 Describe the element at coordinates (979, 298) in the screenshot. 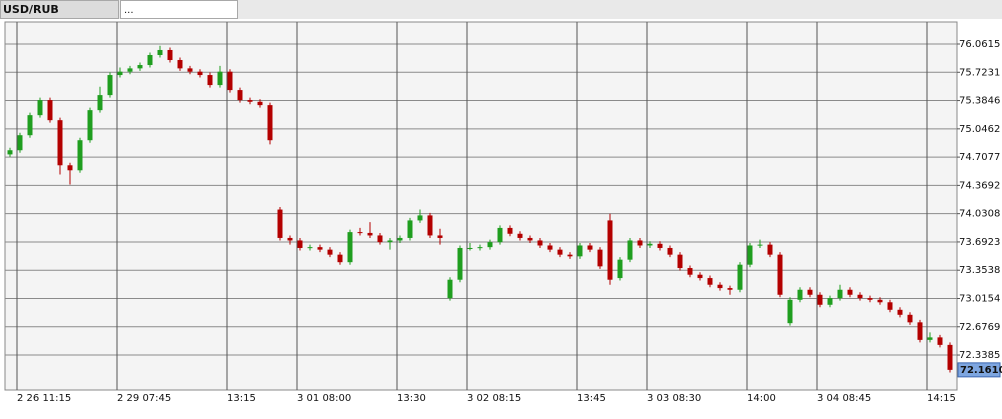

I see `y-tick-label: 73.0154` at that location.